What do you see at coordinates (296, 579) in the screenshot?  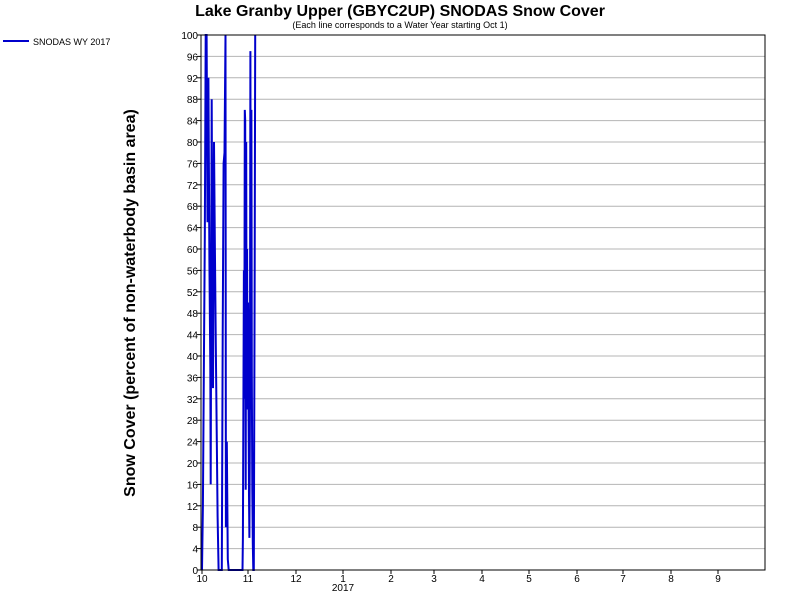 I see `x-tick-label: 12` at bounding box center [296, 579].